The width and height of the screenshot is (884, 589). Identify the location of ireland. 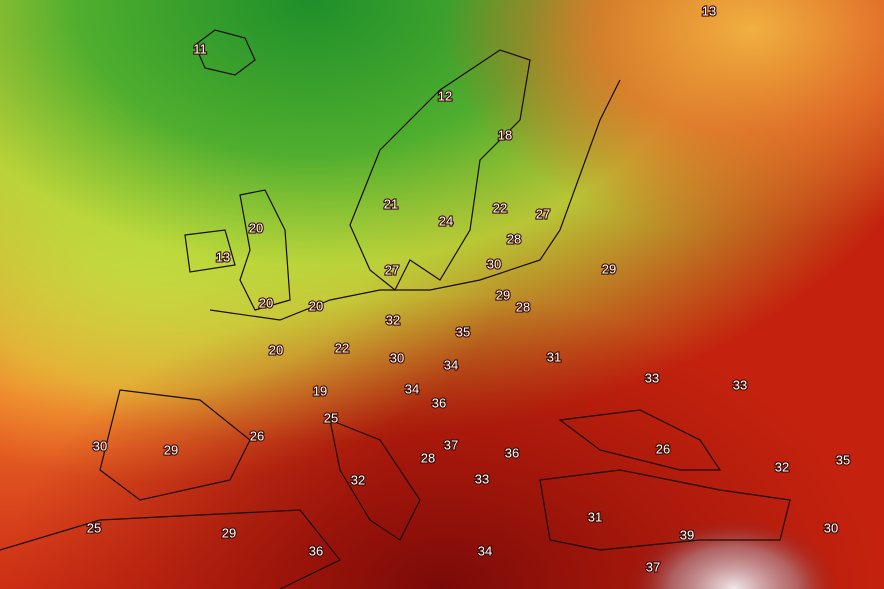
(210, 251).